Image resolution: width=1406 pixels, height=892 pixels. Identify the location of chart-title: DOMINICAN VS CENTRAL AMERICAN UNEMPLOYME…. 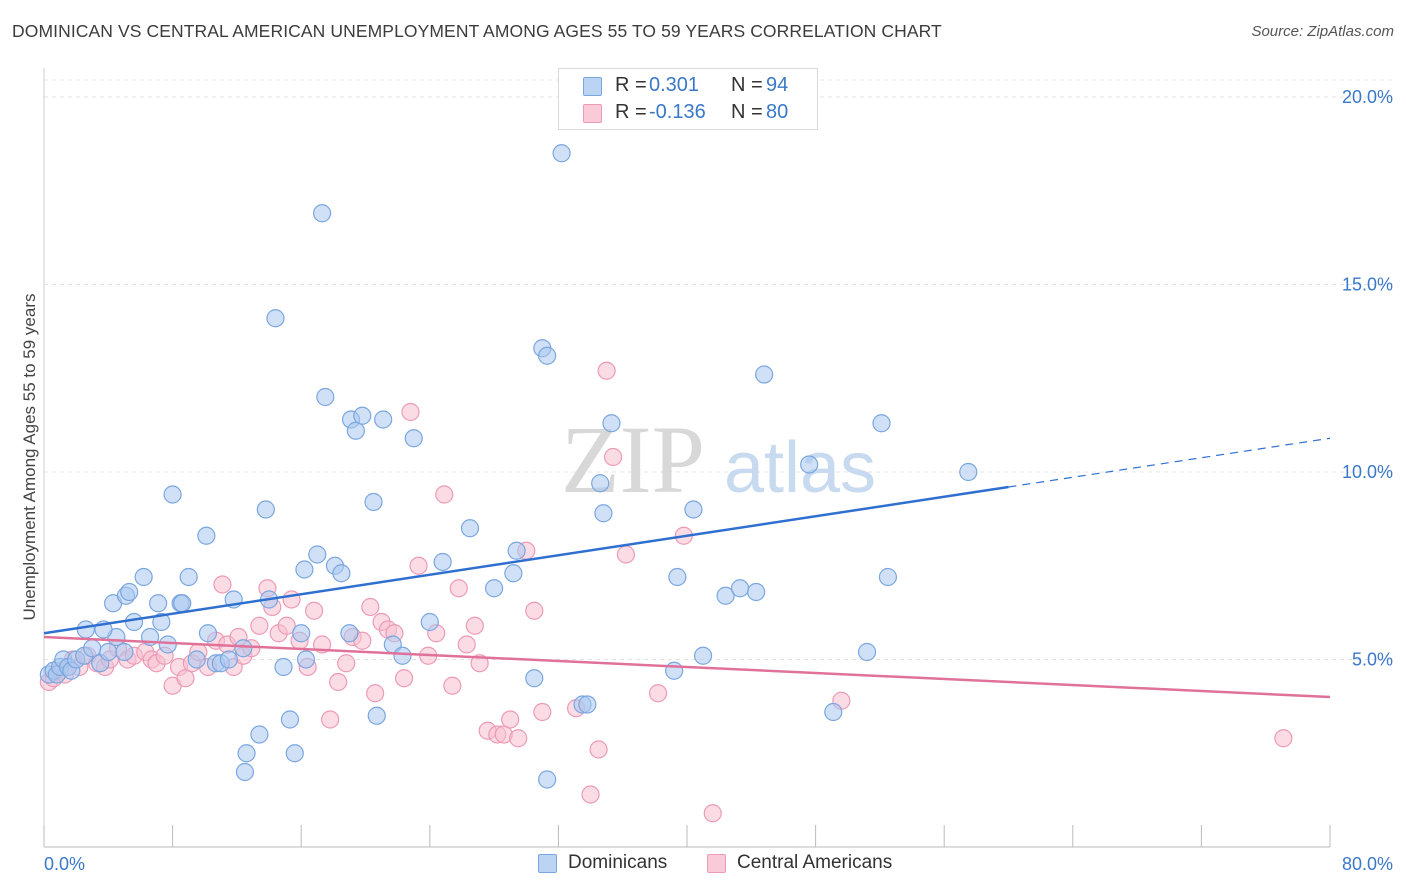
(477, 31).